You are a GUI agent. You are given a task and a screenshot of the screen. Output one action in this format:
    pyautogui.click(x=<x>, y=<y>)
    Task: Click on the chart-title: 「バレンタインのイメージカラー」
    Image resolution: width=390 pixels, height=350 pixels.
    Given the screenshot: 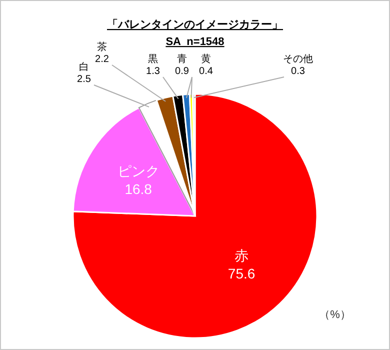 What is the action you would take?
    pyautogui.click(x=195, y=24)
    